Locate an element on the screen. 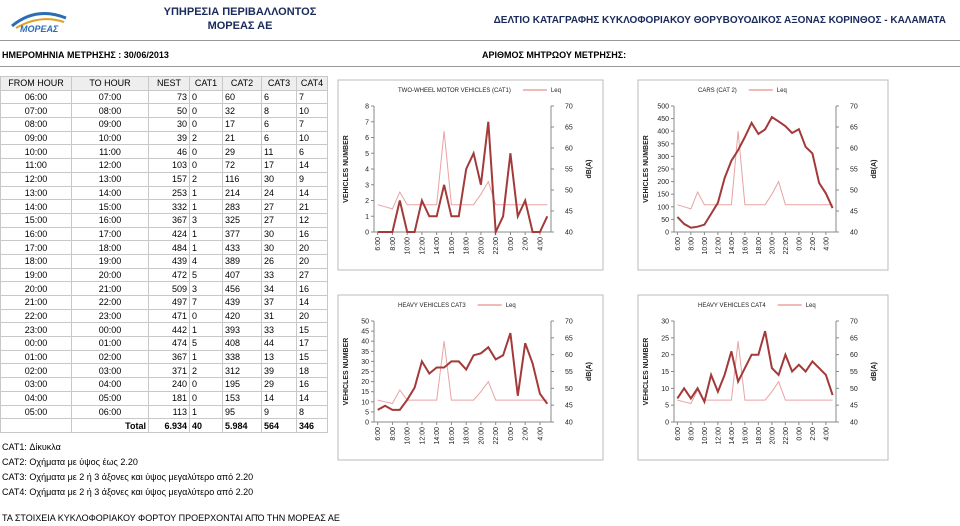 The image size is (960, 526). y-tick-label: 6 is located at coordinates (367, 138).